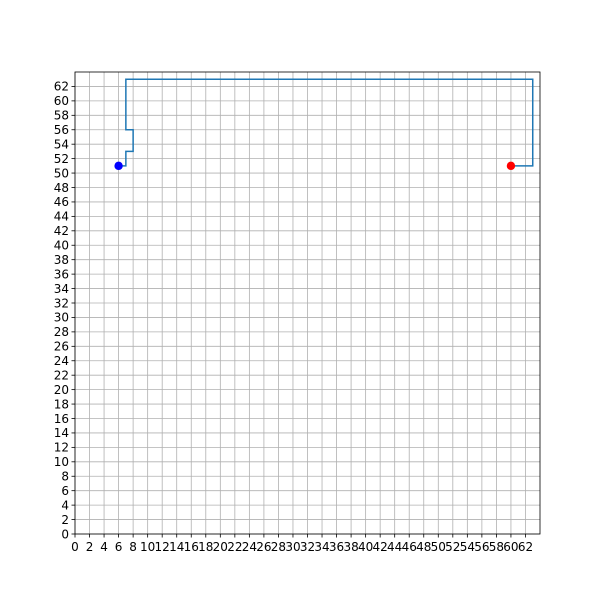 This screenshot has height=600, width=600. I want to click on y-tick-label: 38, so click(61, 260).